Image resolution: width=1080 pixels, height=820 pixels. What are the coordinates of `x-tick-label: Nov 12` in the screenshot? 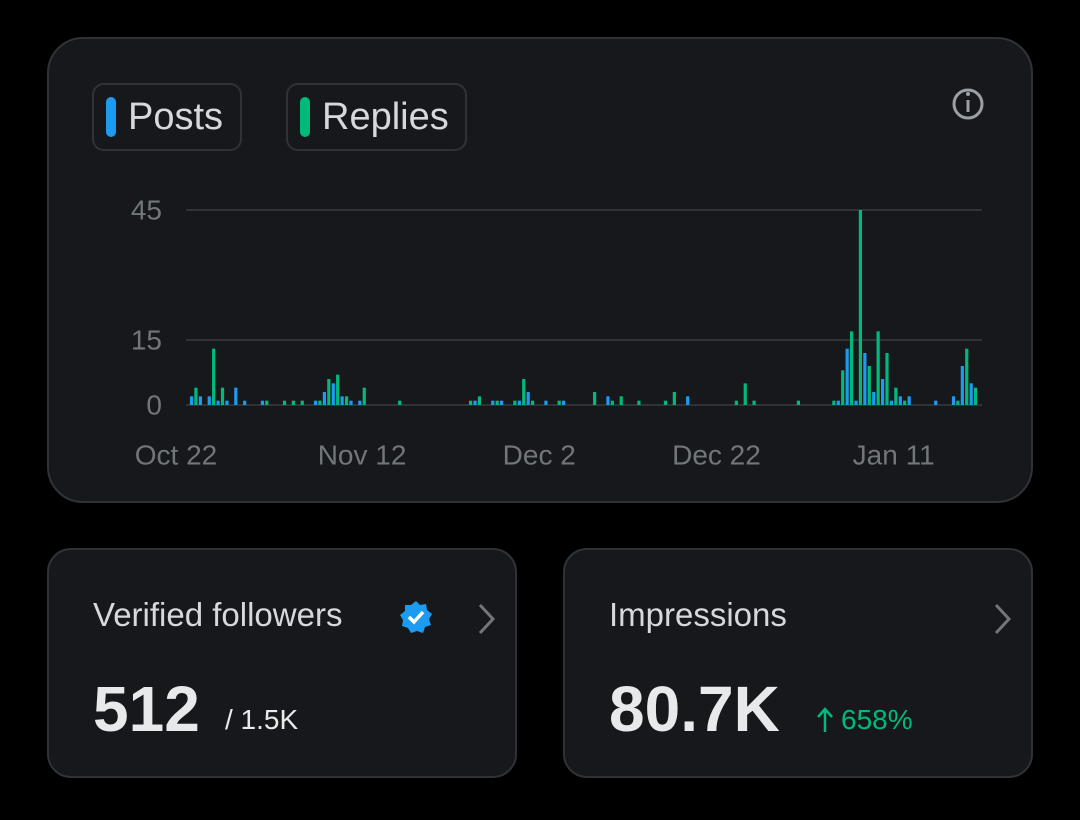 It's located at (362, 454).